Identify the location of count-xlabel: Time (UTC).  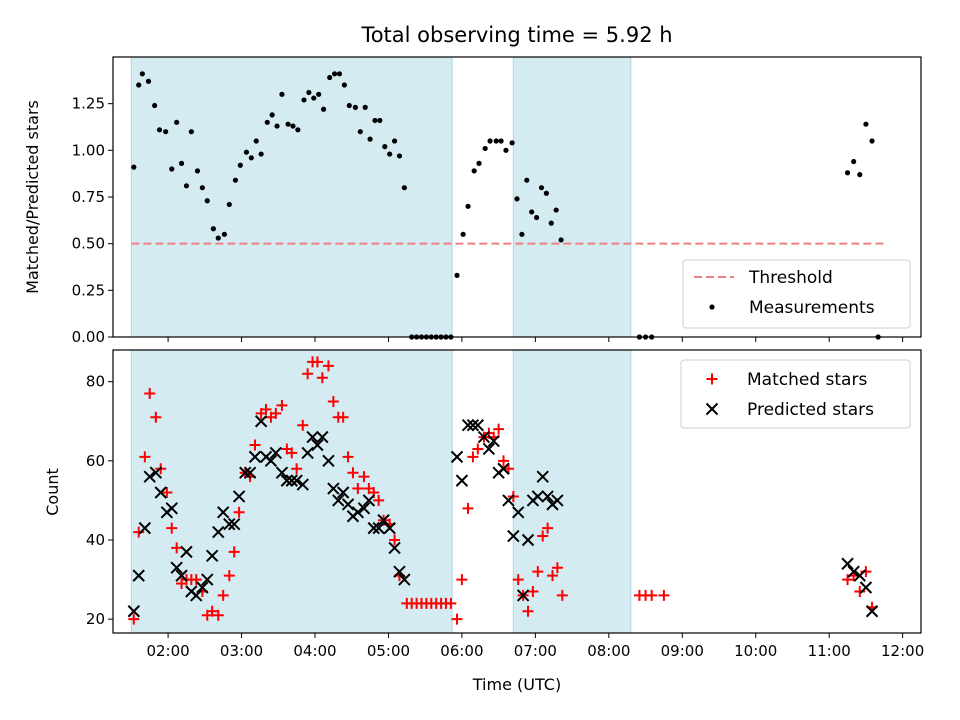
(516, 684).